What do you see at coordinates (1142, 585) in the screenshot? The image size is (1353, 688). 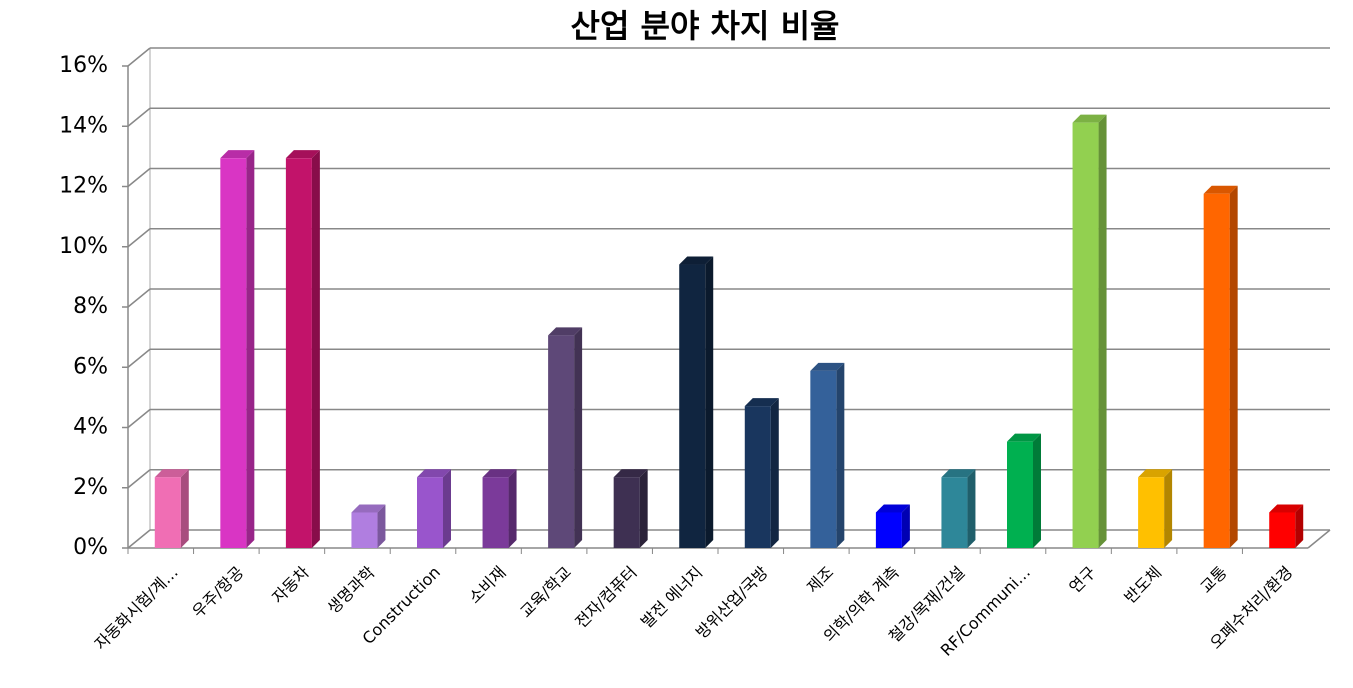 I see `x-tick-label: 반도체` at bounding box center [1142, 585].